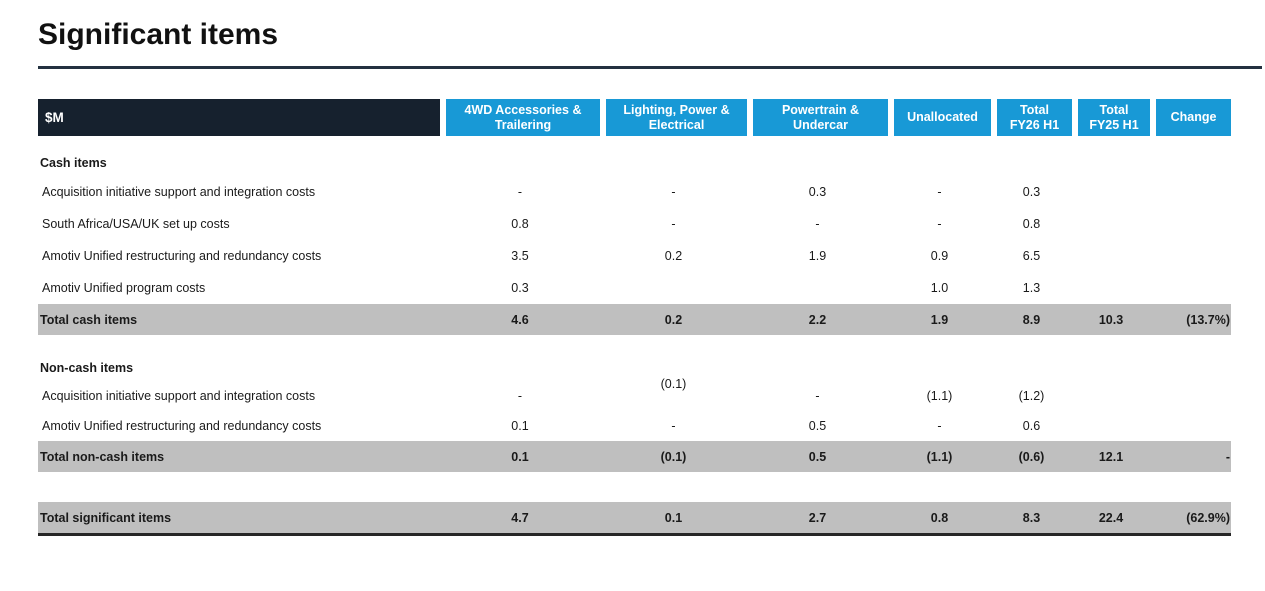 The height and width of the screenshot is (591, 1265). What do you see at coordinates (520, 517) in the screenshot?
I see `cell-value: 4.7` at bounding box center [520, 517].